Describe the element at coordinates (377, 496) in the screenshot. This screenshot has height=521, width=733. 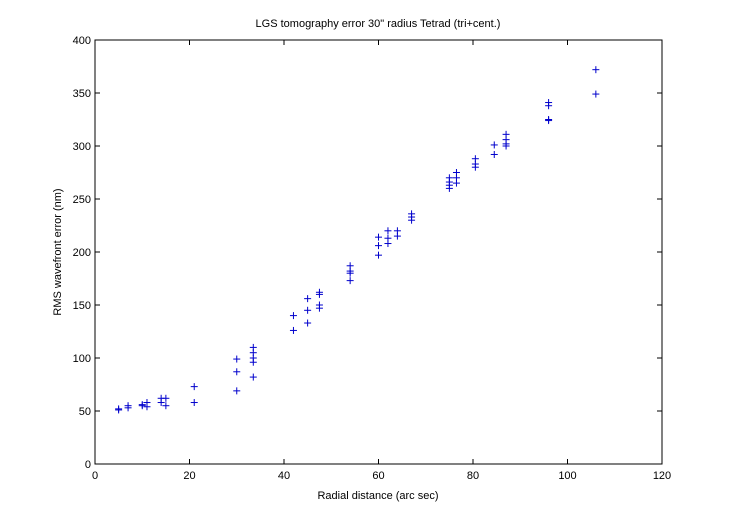
I see `x-axis-label: Radial distance (arc sec)` at that location.